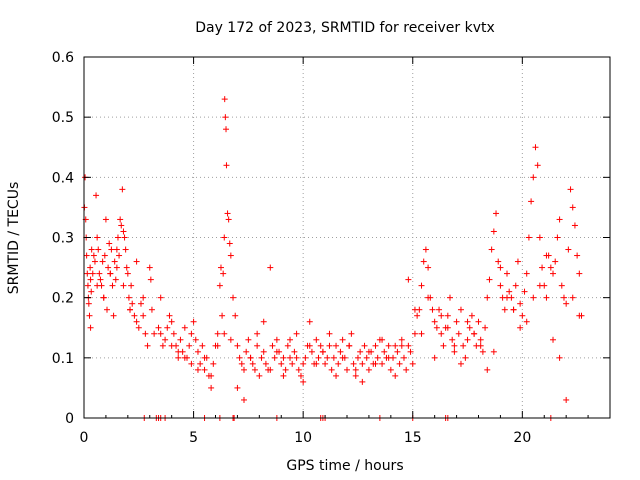  What do you see at coordinates (63, 299) in the screenshot?
I see `y-tick-label: 0.2` at bounding box center [63, 299].